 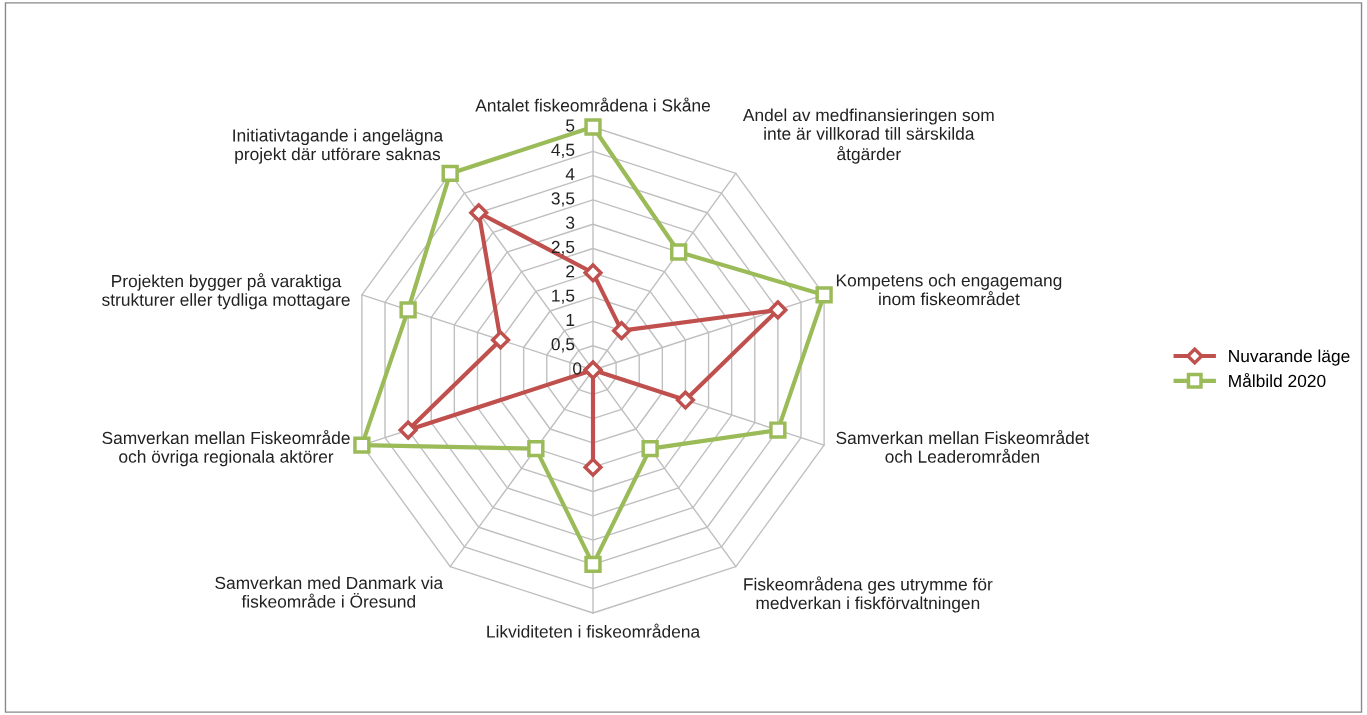 What do you see at coordinates (577, 368) in the screenshot?
I see `y-tick-label: 0` at bounding box center [577, 368].